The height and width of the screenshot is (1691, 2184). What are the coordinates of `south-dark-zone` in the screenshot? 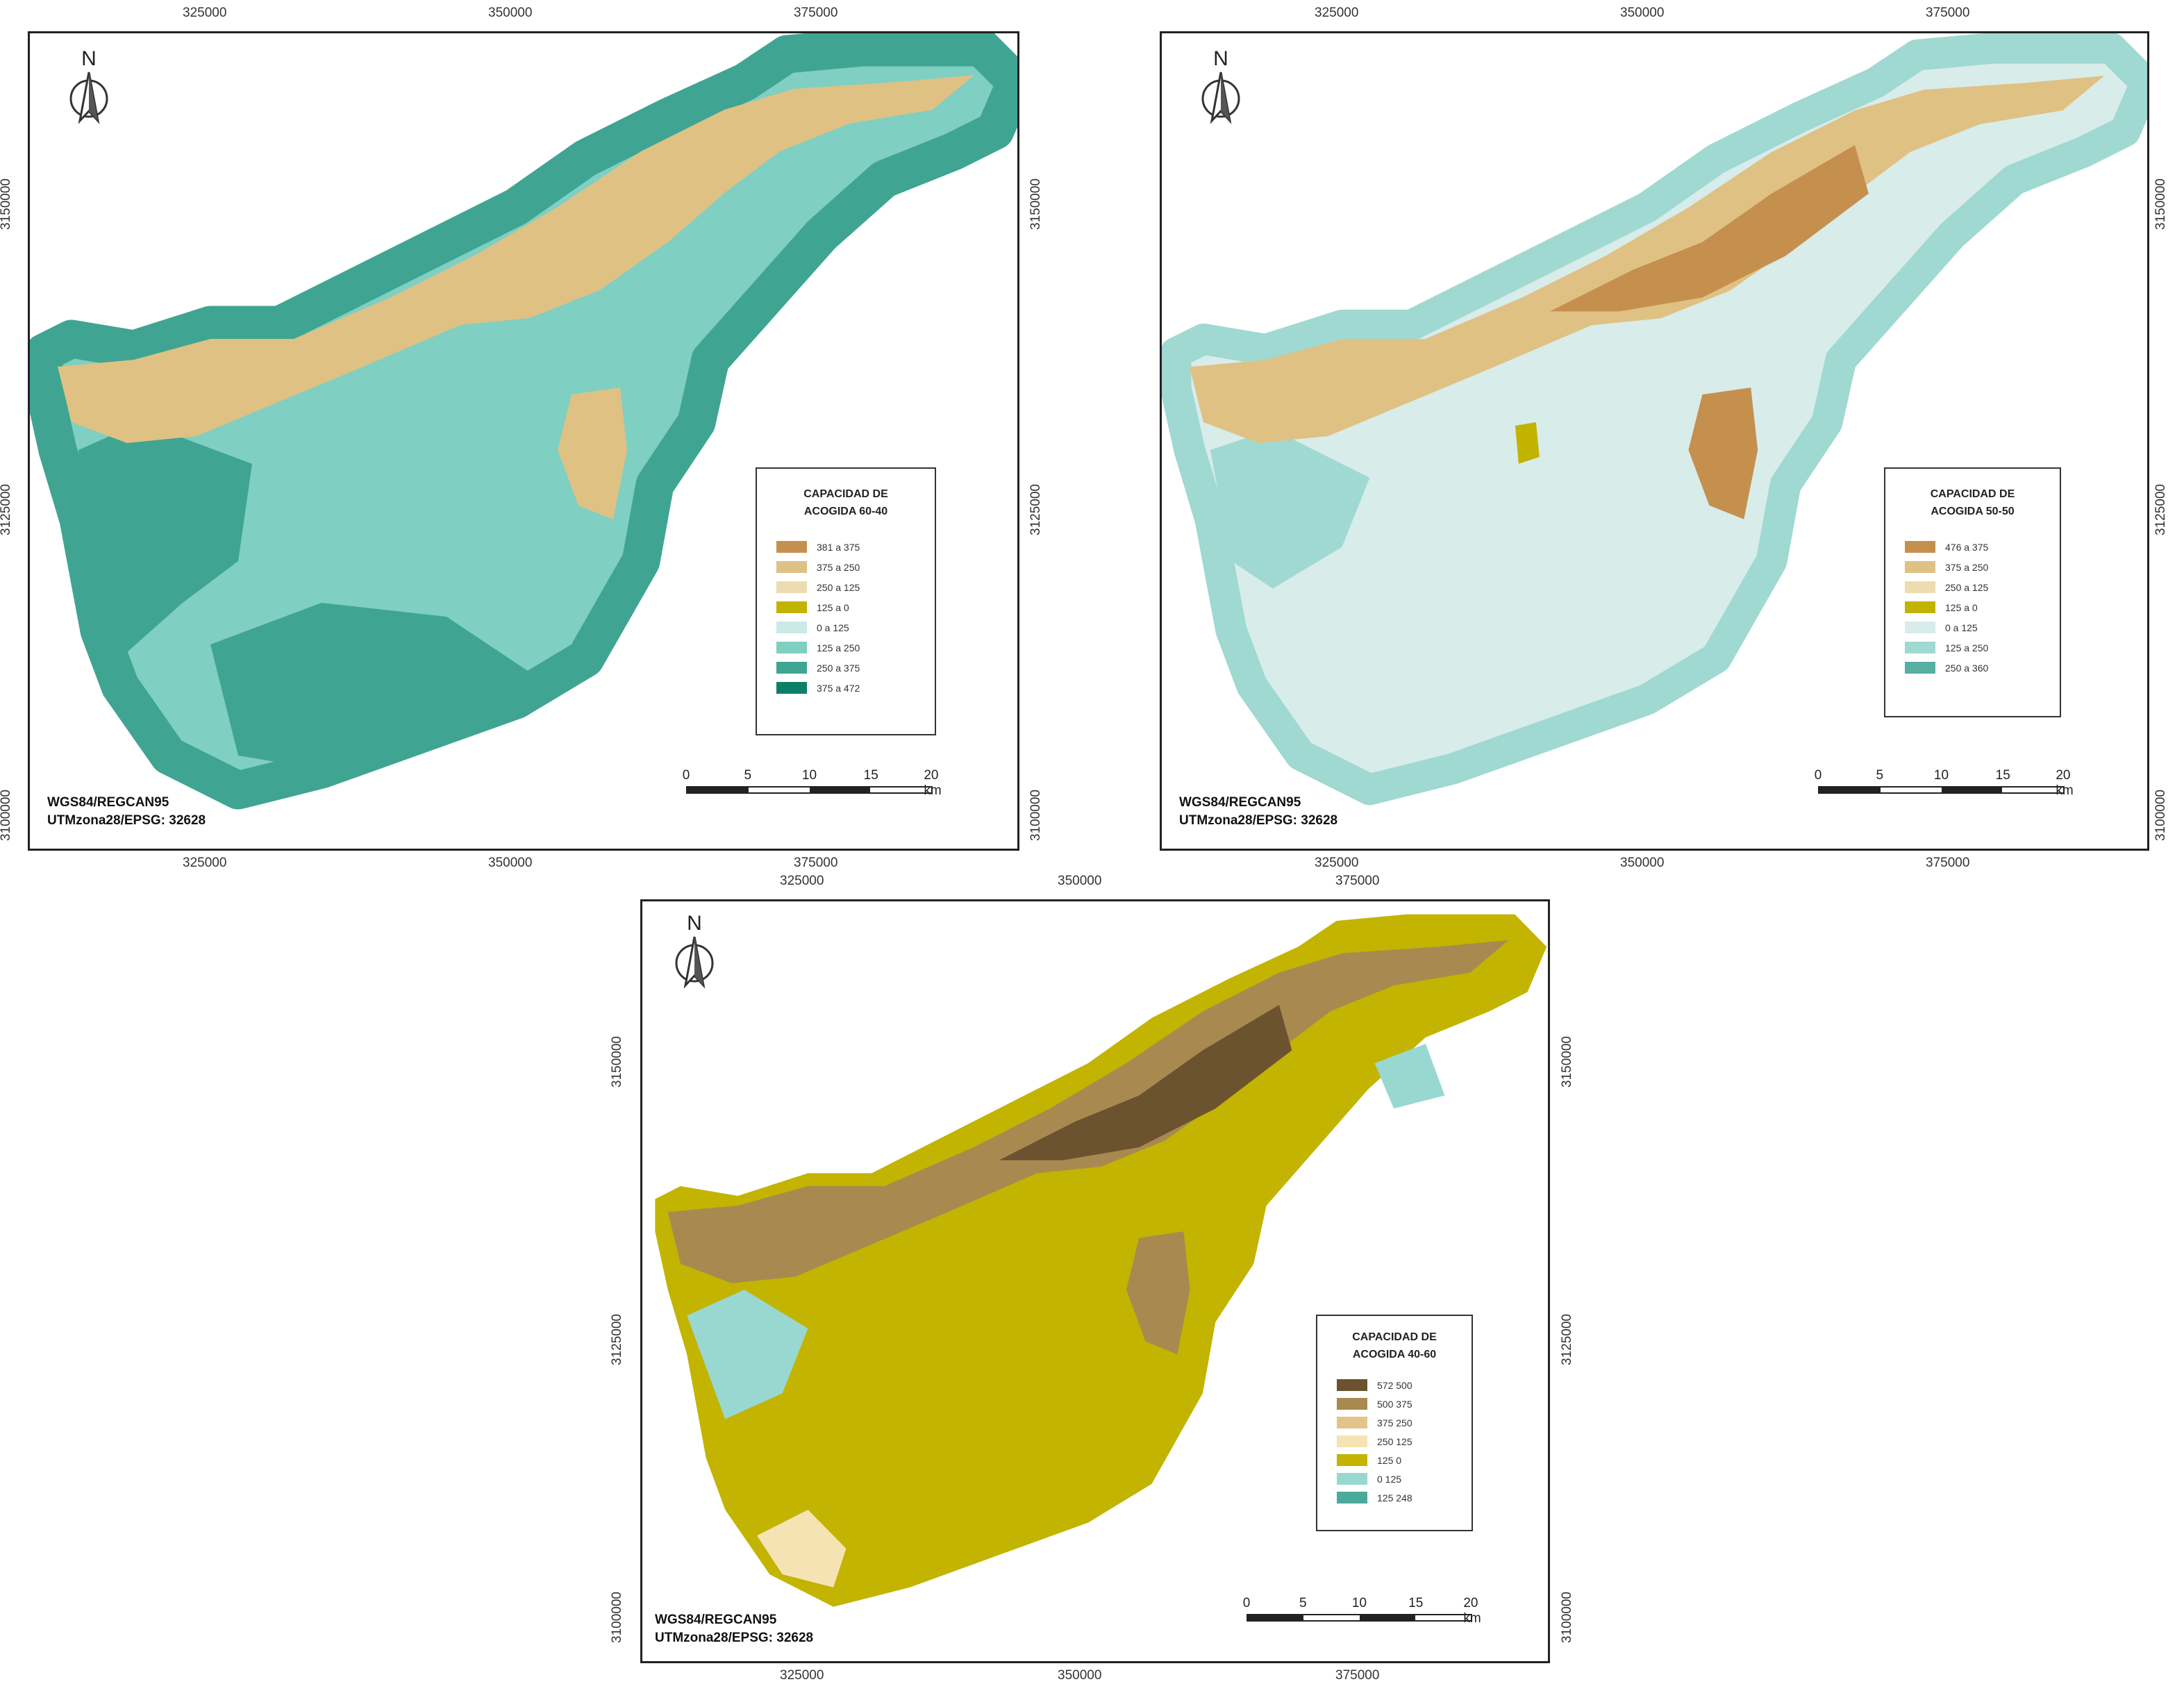 It's located at (370, 686).